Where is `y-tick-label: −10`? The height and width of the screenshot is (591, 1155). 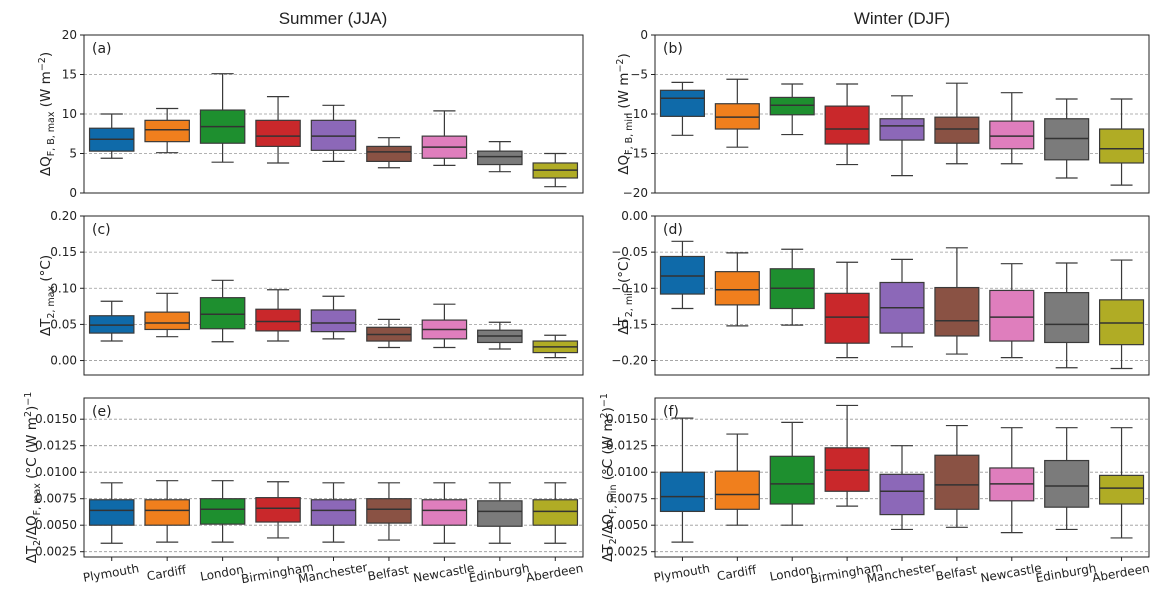
y-tick-label: −10 is located at coordinates (635, 114).